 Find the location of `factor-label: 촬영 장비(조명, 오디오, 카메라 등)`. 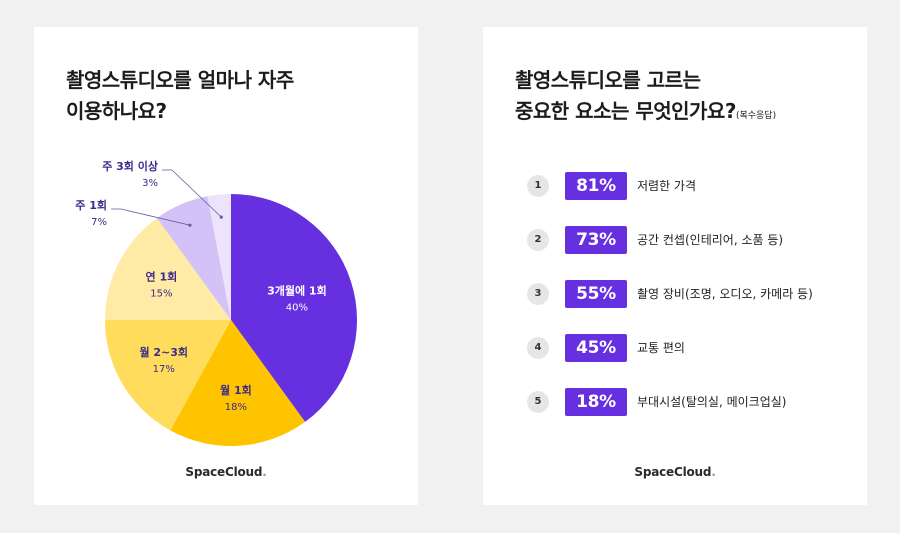

factor-label: 촬영 장비(조명, 오디오, 카메라 등) is located at coordinates (725, 294).